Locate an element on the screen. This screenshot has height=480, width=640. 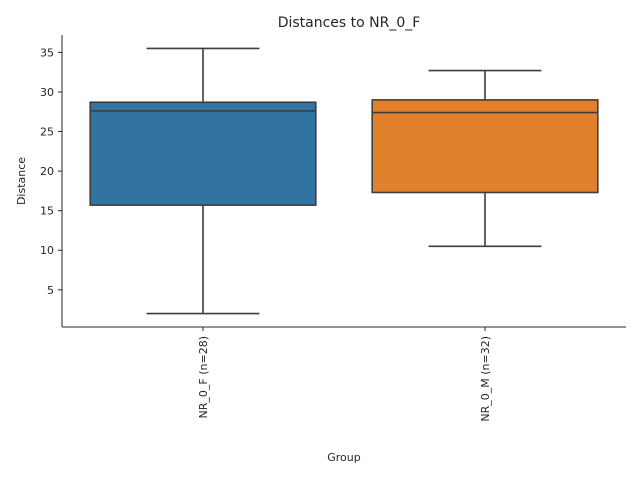
x-axis-label: Group is located at coordinates (344, 457).